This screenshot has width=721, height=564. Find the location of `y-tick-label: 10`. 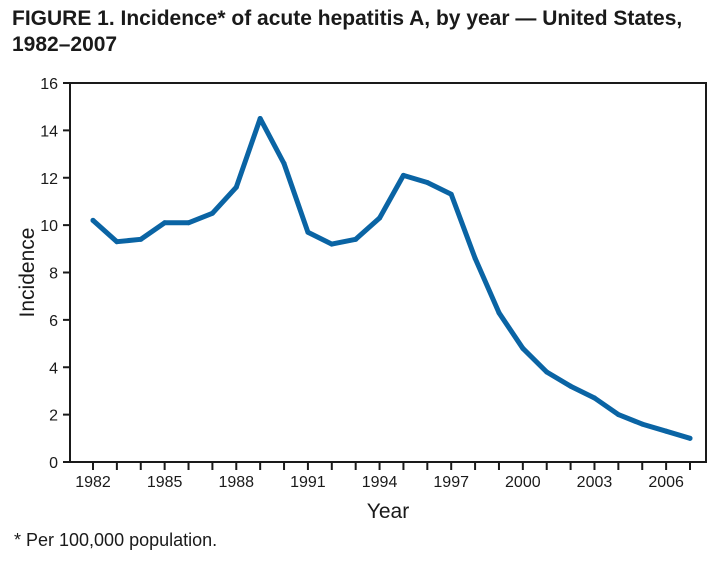

y-tick-label: 10 is located at coordinates (49, 226).